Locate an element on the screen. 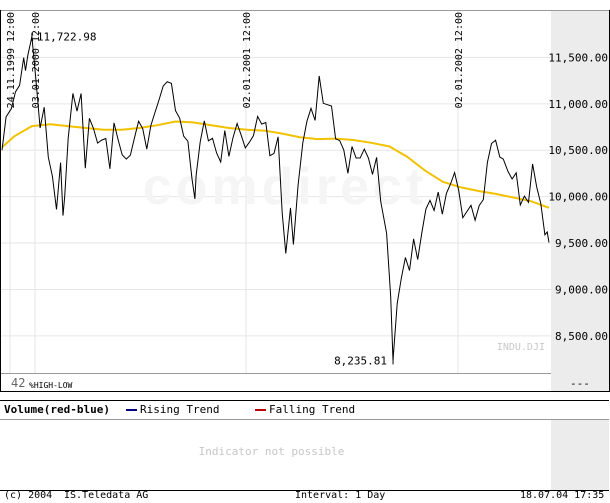 This screenshot has height=503, width=610. y-tick-label: 9,000.00 is located at coordinates (581, 289).